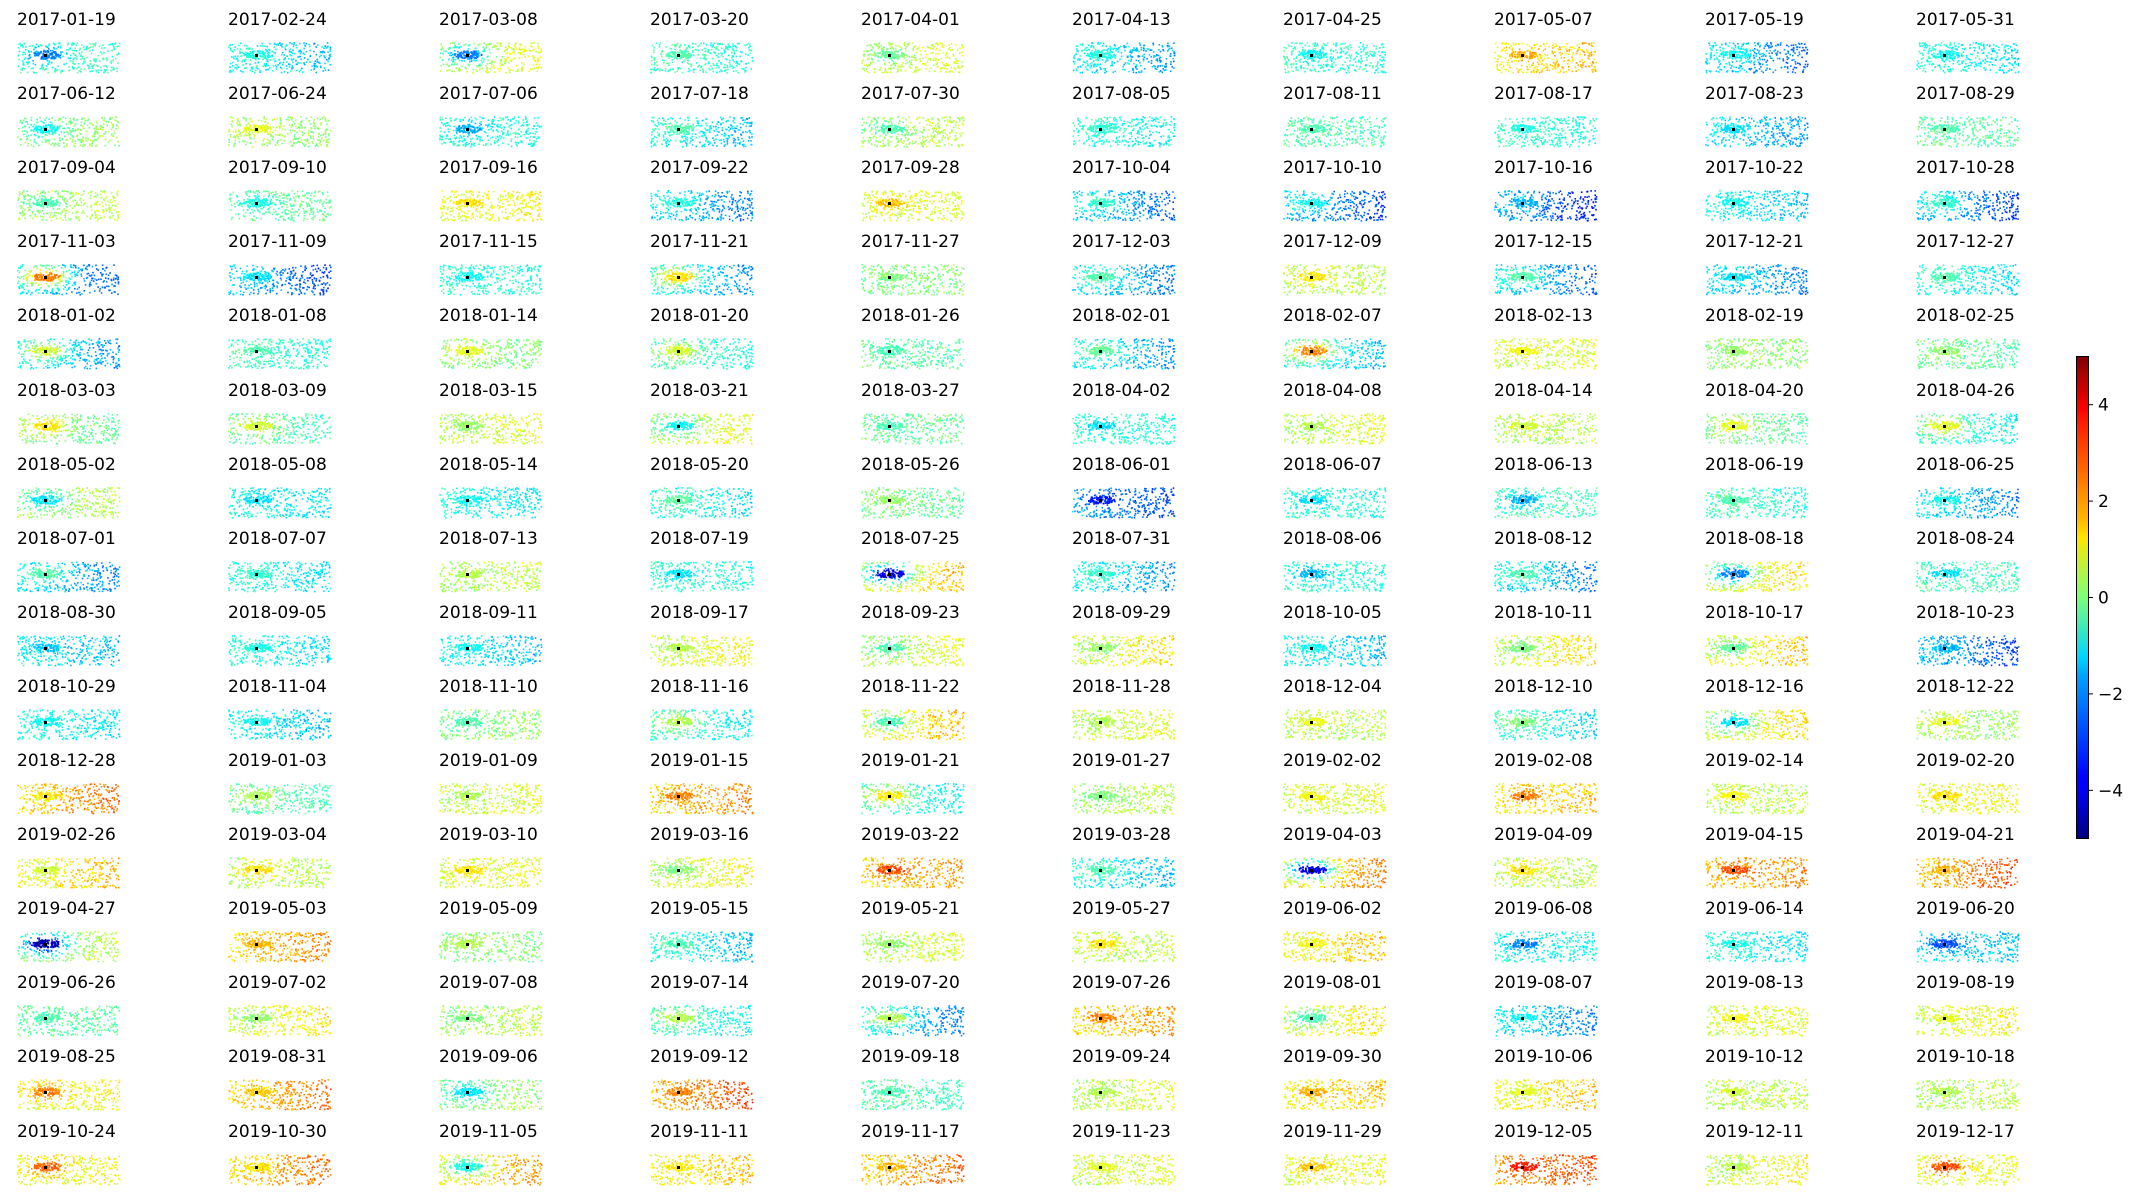 This screenshot has height=1194, width=2154. I want to click on panel-title: 2017-08-05, so click(1121, 94).